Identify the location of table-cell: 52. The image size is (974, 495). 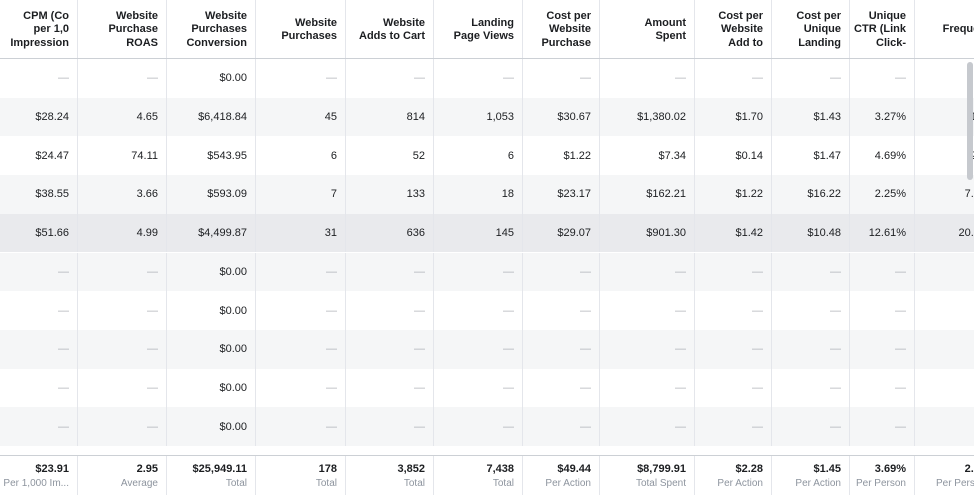
(390, 156).